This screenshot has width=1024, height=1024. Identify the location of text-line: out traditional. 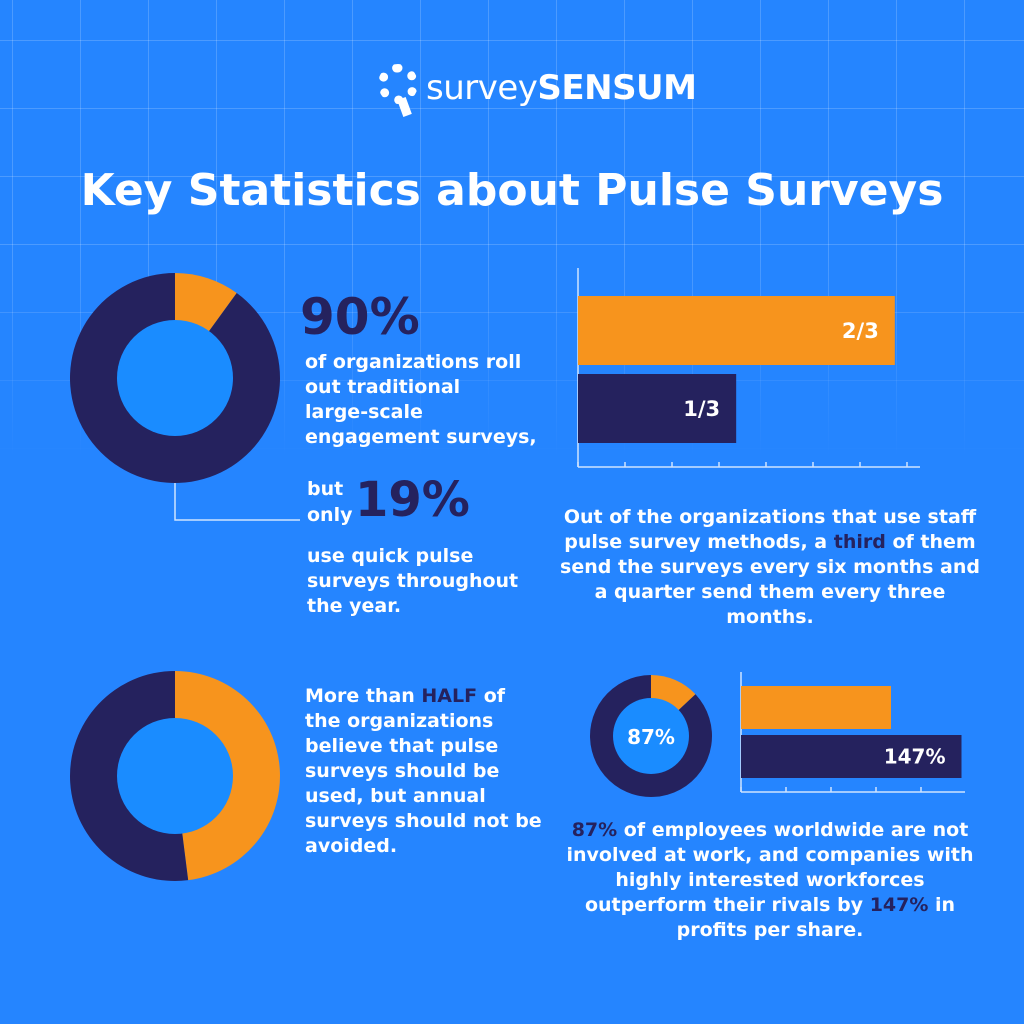
(383, 387).